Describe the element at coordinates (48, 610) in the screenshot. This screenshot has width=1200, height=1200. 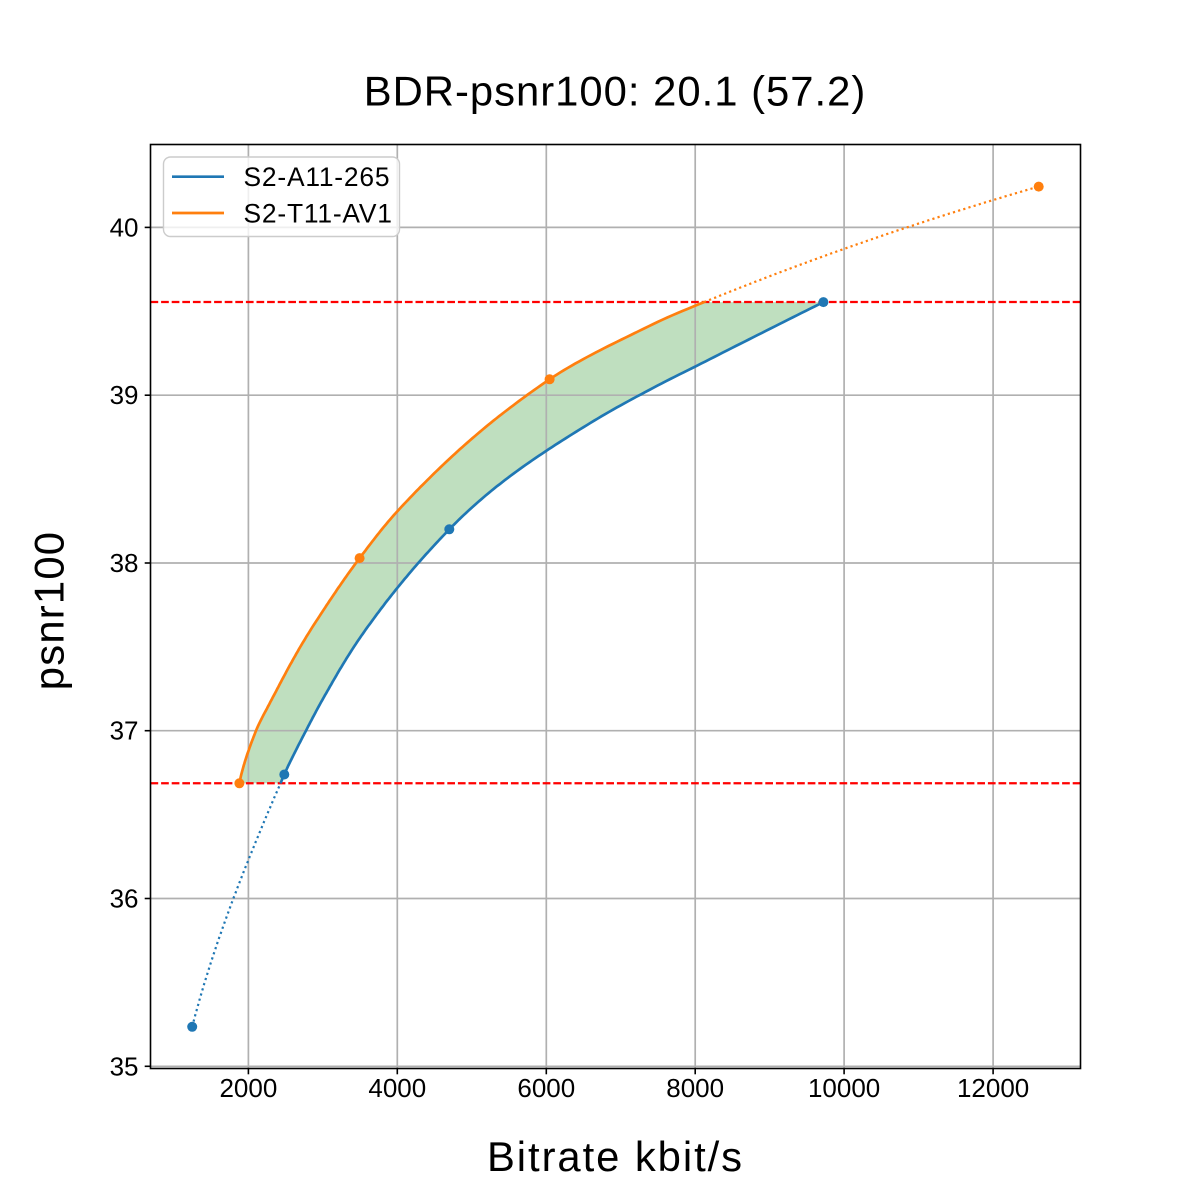
I see `svg-text: psnr100` at that location.